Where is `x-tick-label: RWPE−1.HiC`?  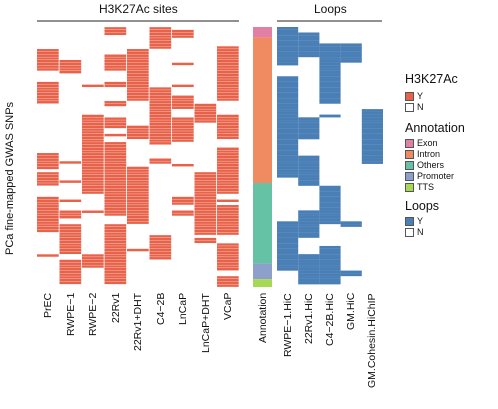 x-tick-label: RWPE−1.HiC is located at coordinates (287, 325).